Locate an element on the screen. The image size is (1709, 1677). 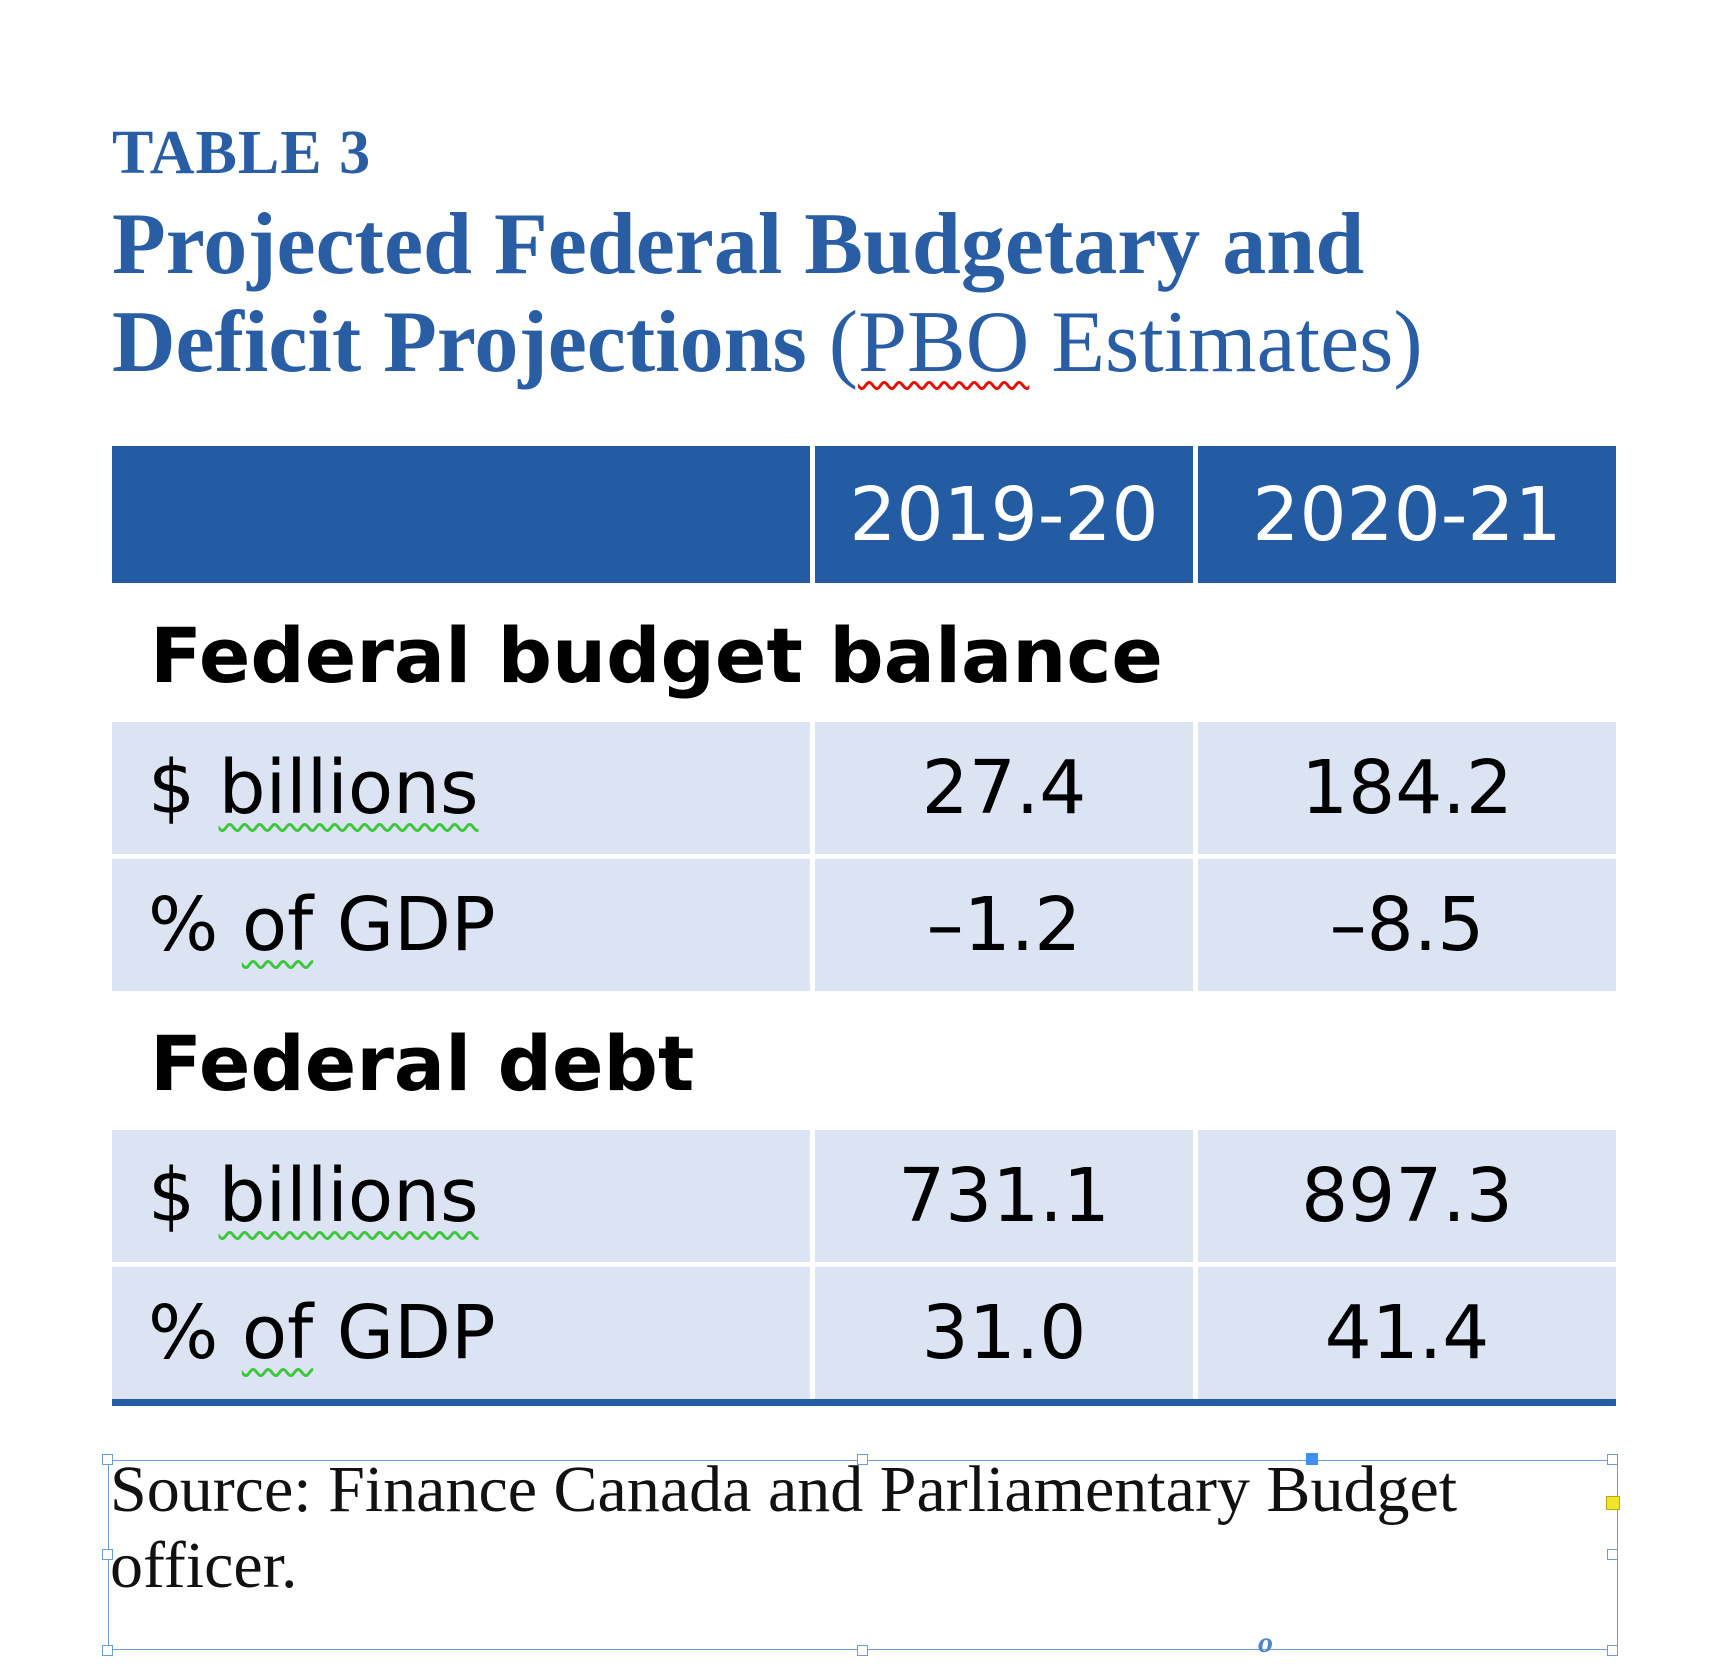
table-header-row: 2019-20 2020-21 is located at coordinates (864, 514).